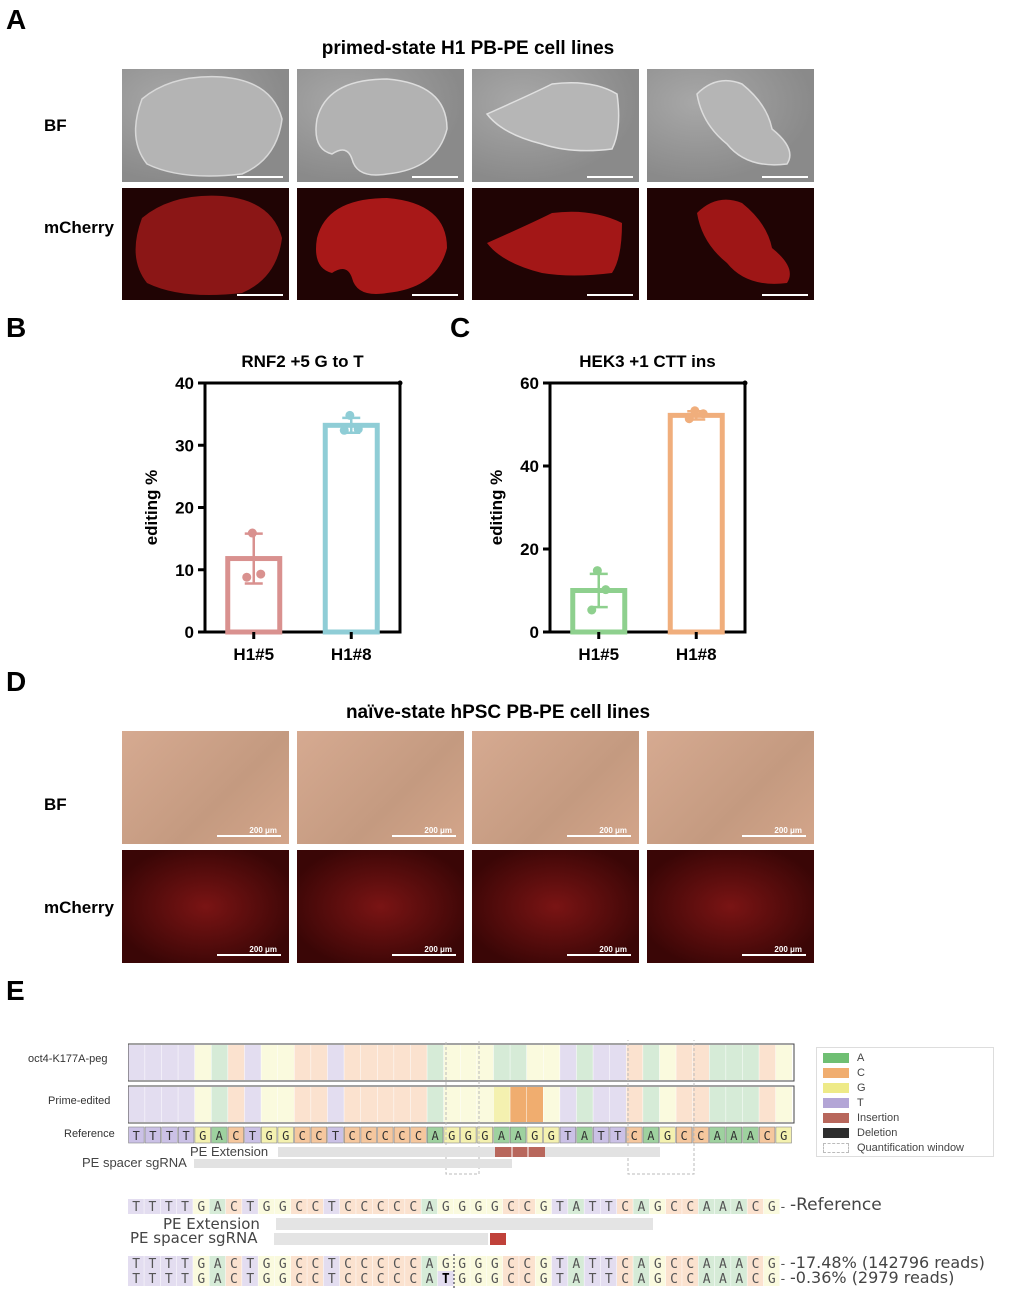 The width and height of the screenshot is (1010, 1289). What do you see at coordinates (16, 681) in the screenshot?
I see `panel-label-d: D` at bounding box center [16, 681].